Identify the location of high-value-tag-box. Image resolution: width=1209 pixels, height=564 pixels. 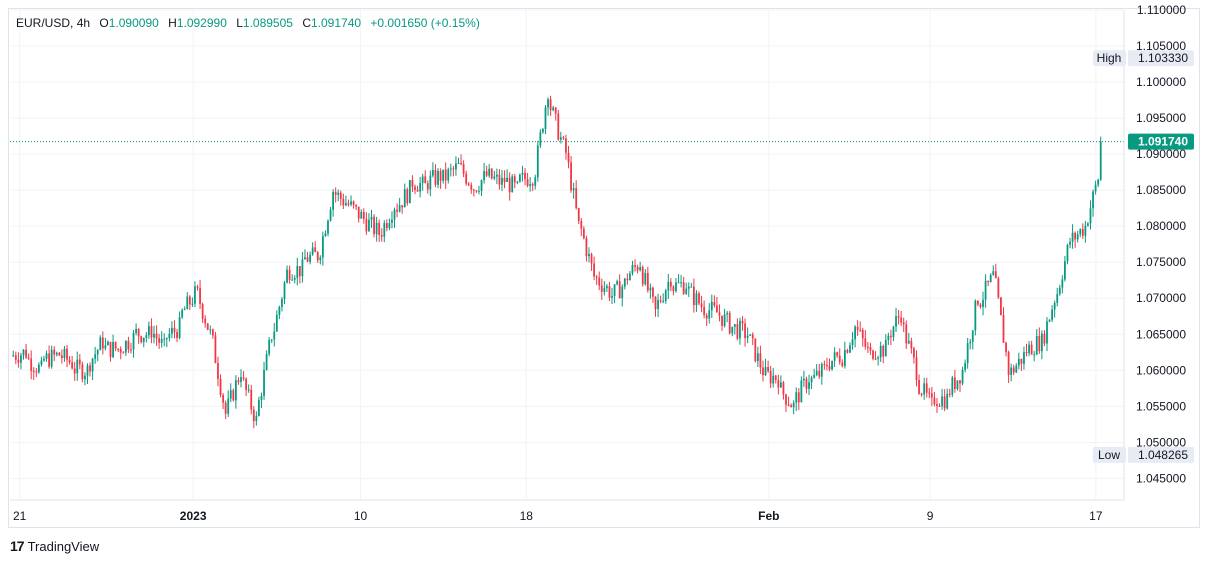
(1161, 58).